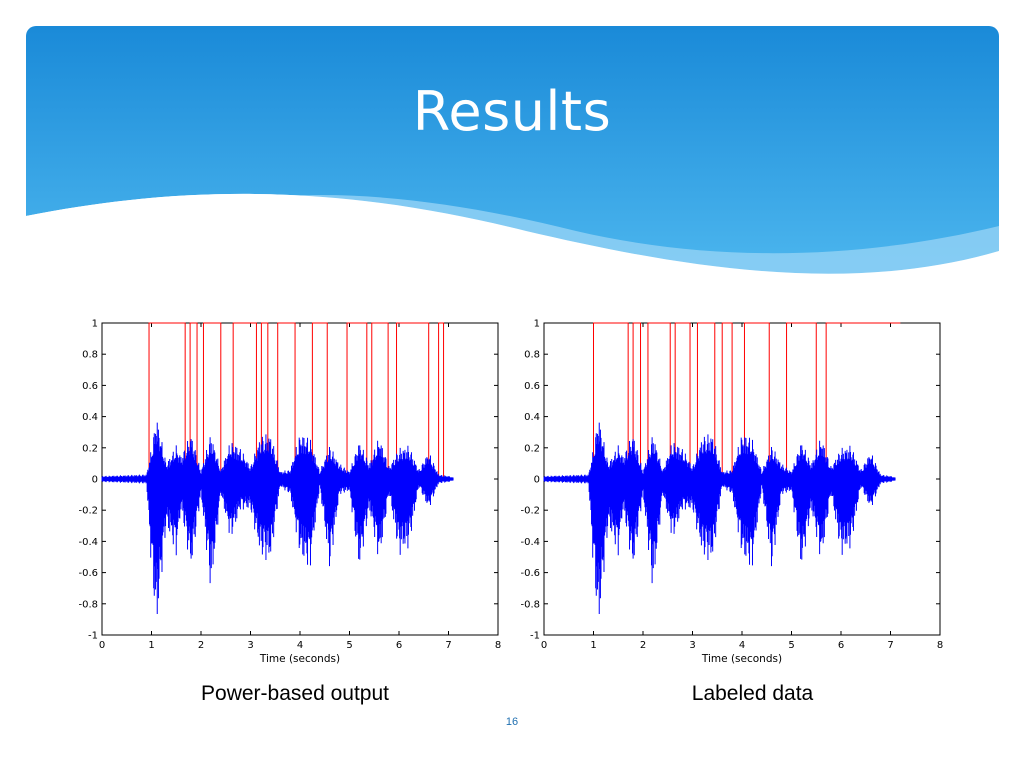  What do you see at coordinates (512, 722) in the screenshot?
I see `page-number: 16` at bounding box center [512, 722].